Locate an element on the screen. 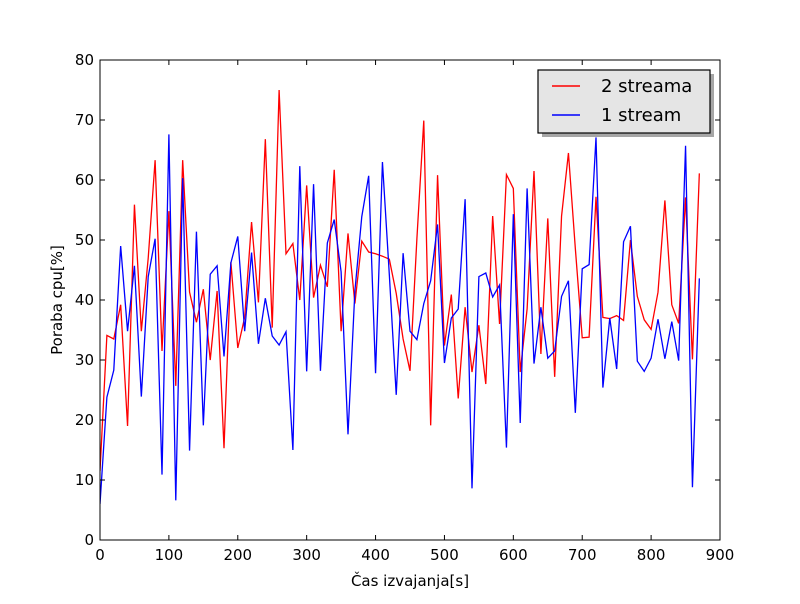 The width and height of the screenshot is (800, 604). y-tick-label: 30 is located at coordinates (84, 360).